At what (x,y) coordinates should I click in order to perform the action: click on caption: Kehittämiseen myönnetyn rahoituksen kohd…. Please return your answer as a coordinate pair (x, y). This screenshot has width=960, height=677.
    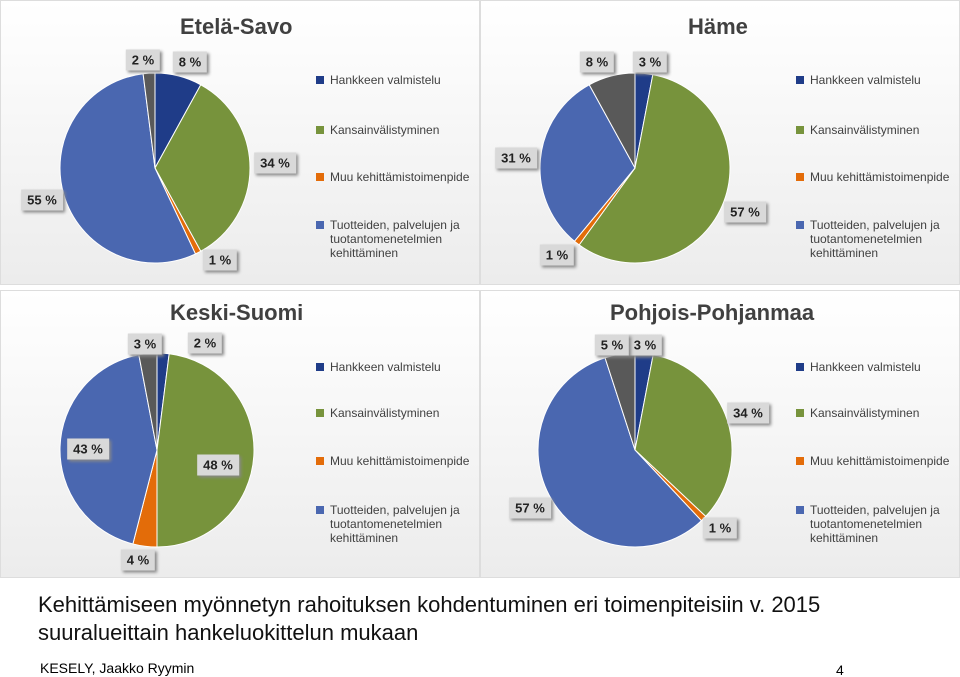
    Looking at the image, I should click on (429, 604).